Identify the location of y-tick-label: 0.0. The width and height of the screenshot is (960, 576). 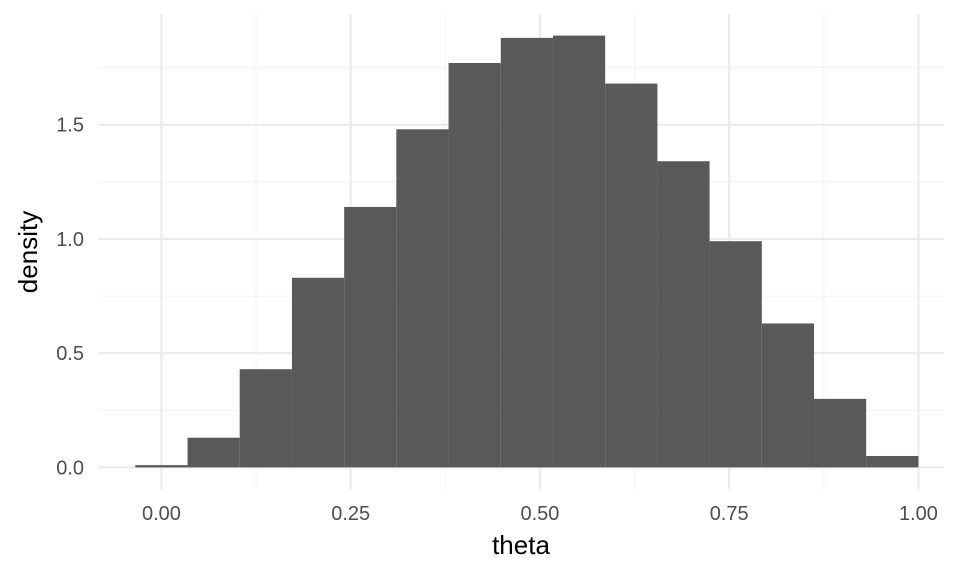
(70, 468).